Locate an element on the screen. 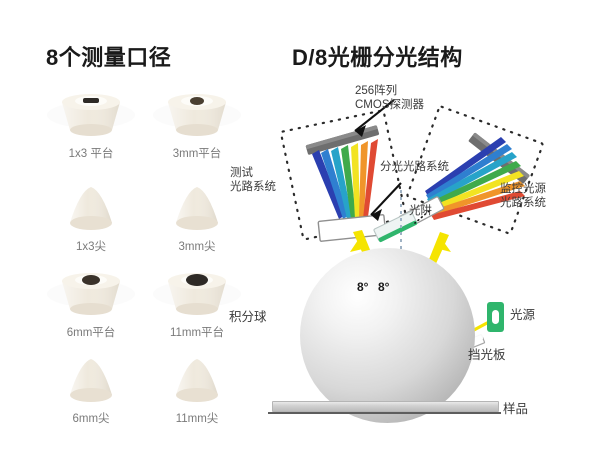 The width and height of the screenshot is (600, 450). aperture-label: 11mm平台 is located at coordinates (197, 333).